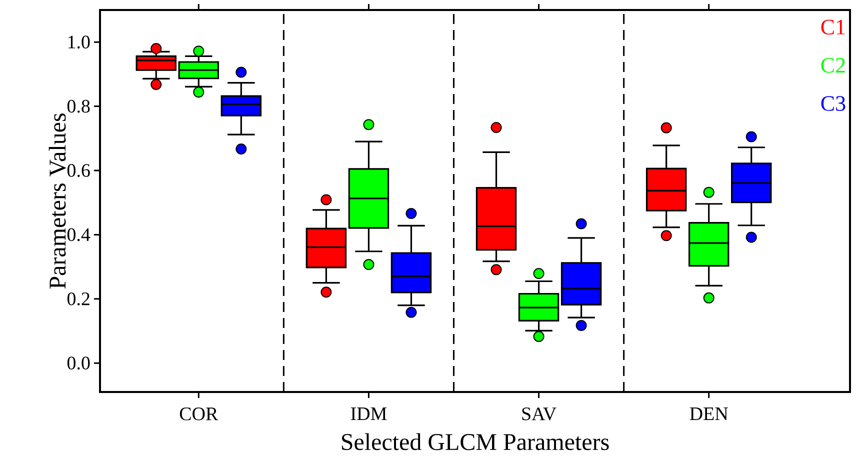 The image size is (862, 468). I want to click on text: C3, so click(833, 103).